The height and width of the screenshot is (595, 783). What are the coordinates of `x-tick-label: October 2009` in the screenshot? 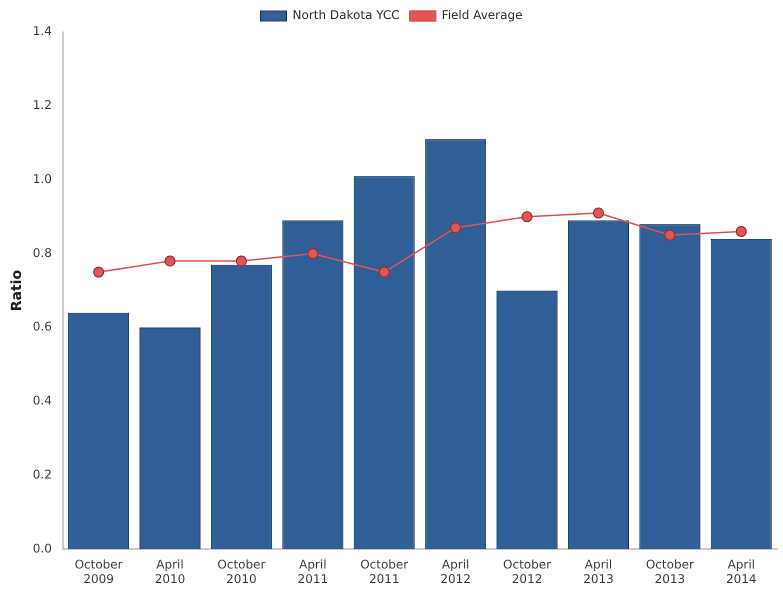 It's located at (98, 572).